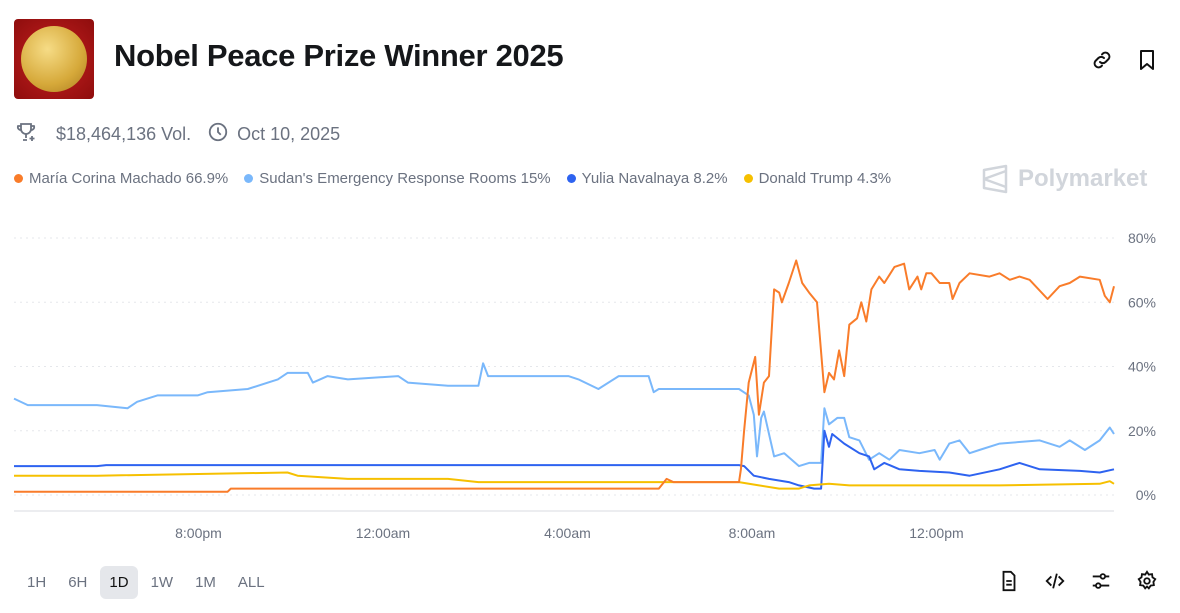 The height and width of the screenshot is (613, 1180). I want to click on nobel-medal-image, so click(54, 59).